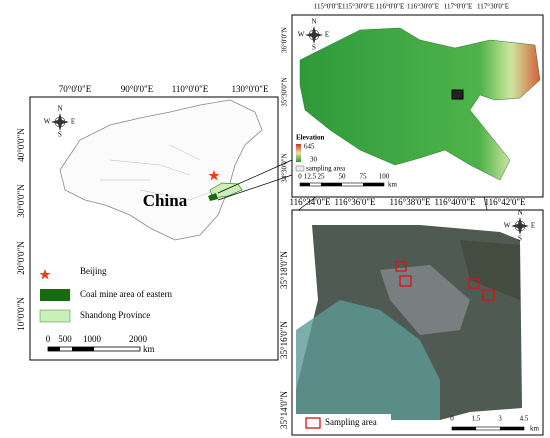 This screenshot has width=550, height=438. What do you see at coordinates (310, 202) in the screenshot?
I see `label: 116°34'0"E` at bounding box center [310, 202].